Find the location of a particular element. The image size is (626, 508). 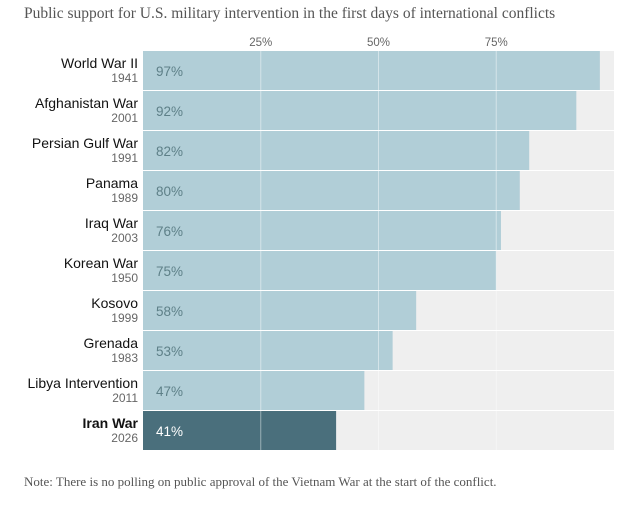

category-name: Iran War is located at coordinates (111, 423).